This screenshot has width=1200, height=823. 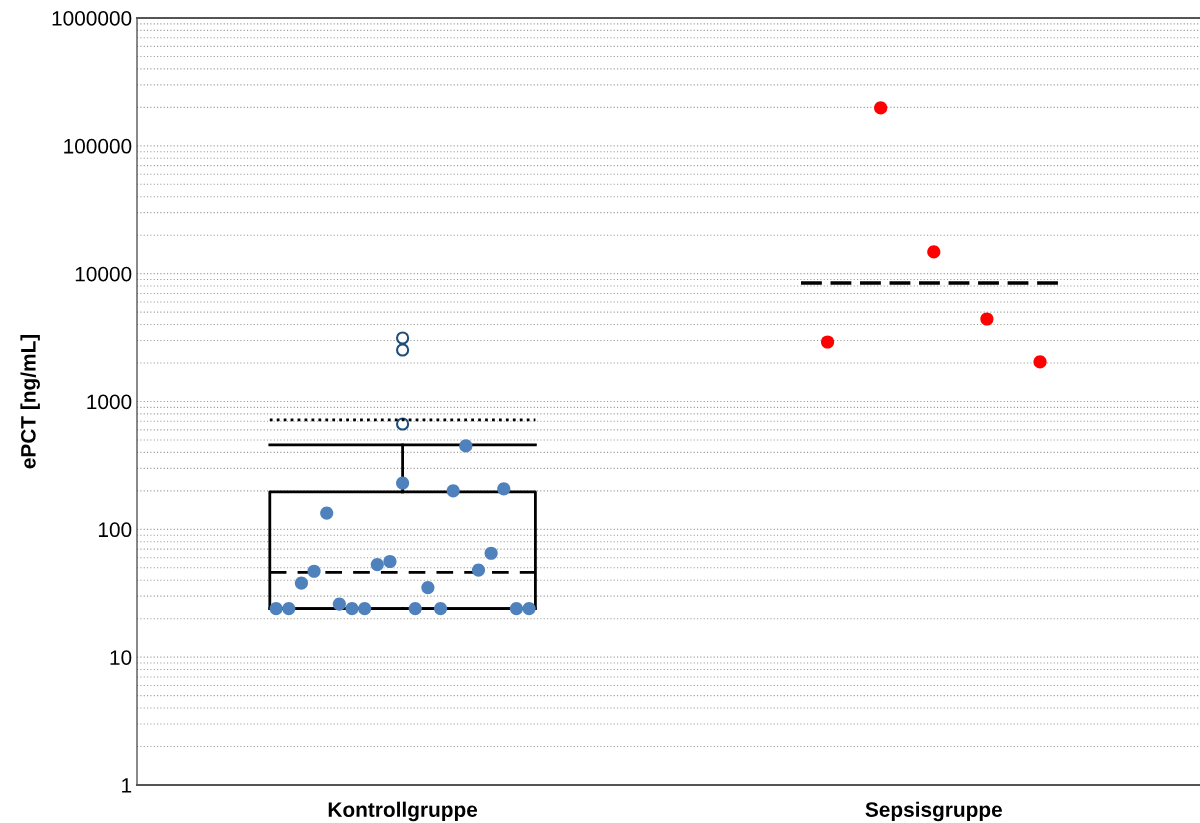 What do you see at coordinates (98, 146) in the screenshot?
I see `y-tick-label: 100000` at bounding box center [98, 146].